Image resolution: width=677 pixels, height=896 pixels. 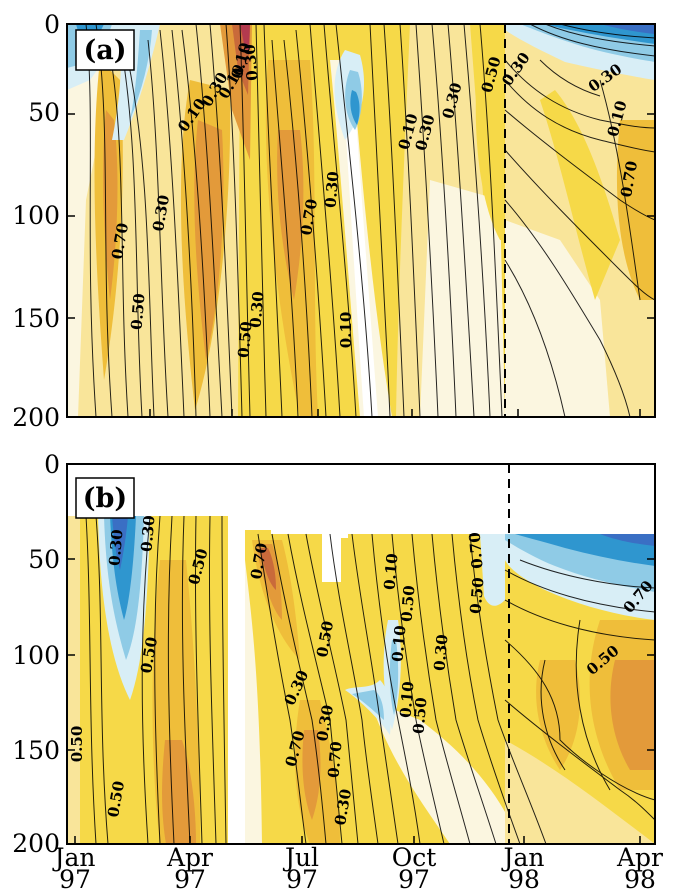 I want to click on panel-a-ytick-3: 150, so click(x=36, y=318).